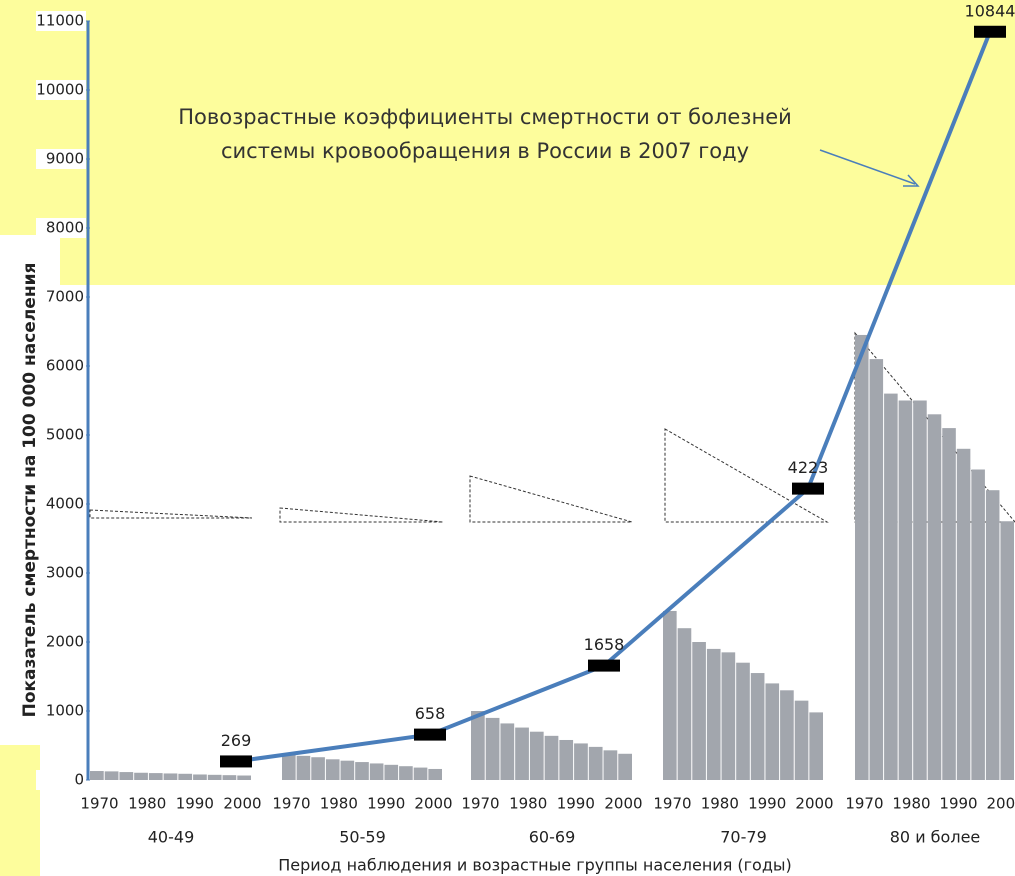 The height and width of the screenshot is (876, 1015). I want to click on group-label: 70-79, so click(743, 837).